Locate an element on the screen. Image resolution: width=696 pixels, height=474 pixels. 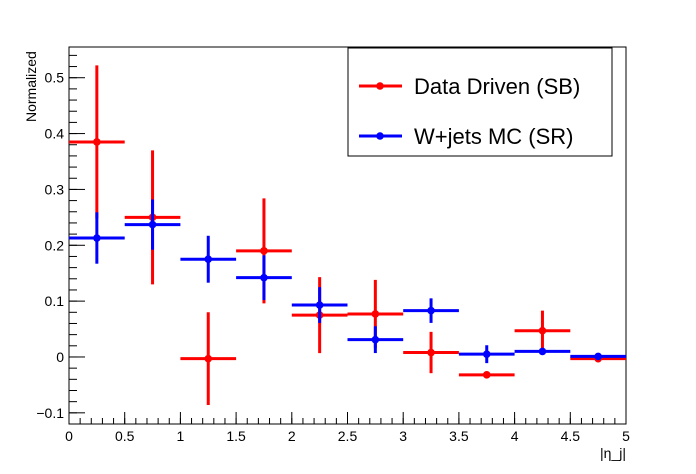
y-tick-label: 0.4 is located at coordinates (55, 134).